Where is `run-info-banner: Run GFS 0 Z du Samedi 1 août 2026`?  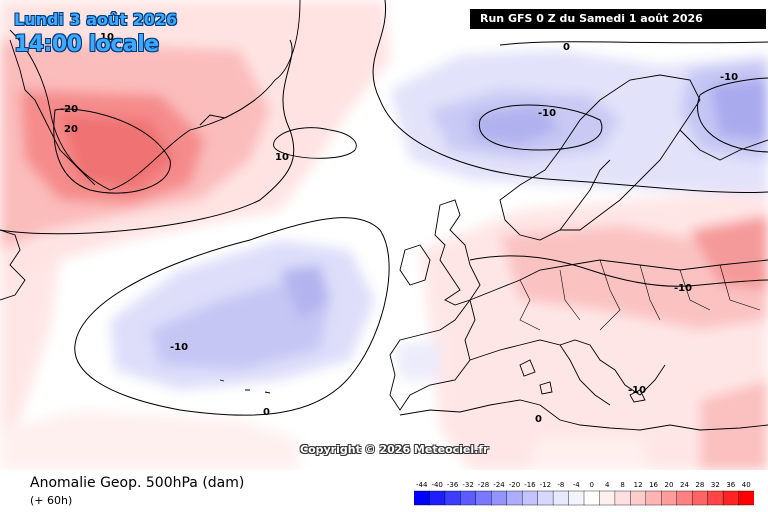
run-info-banner: Run GFS 0 Z du Samedi 1 août 2026 is located at coordinates (618, 19).